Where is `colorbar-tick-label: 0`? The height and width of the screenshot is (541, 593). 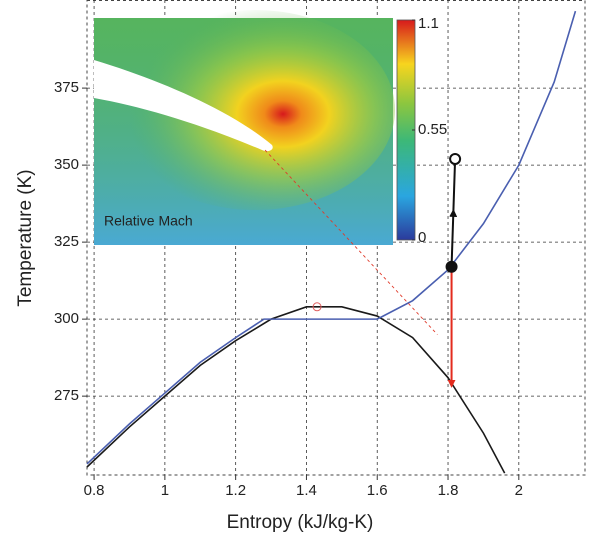 colorbar-tick-label: 0 is located at coordinates (422, 237).